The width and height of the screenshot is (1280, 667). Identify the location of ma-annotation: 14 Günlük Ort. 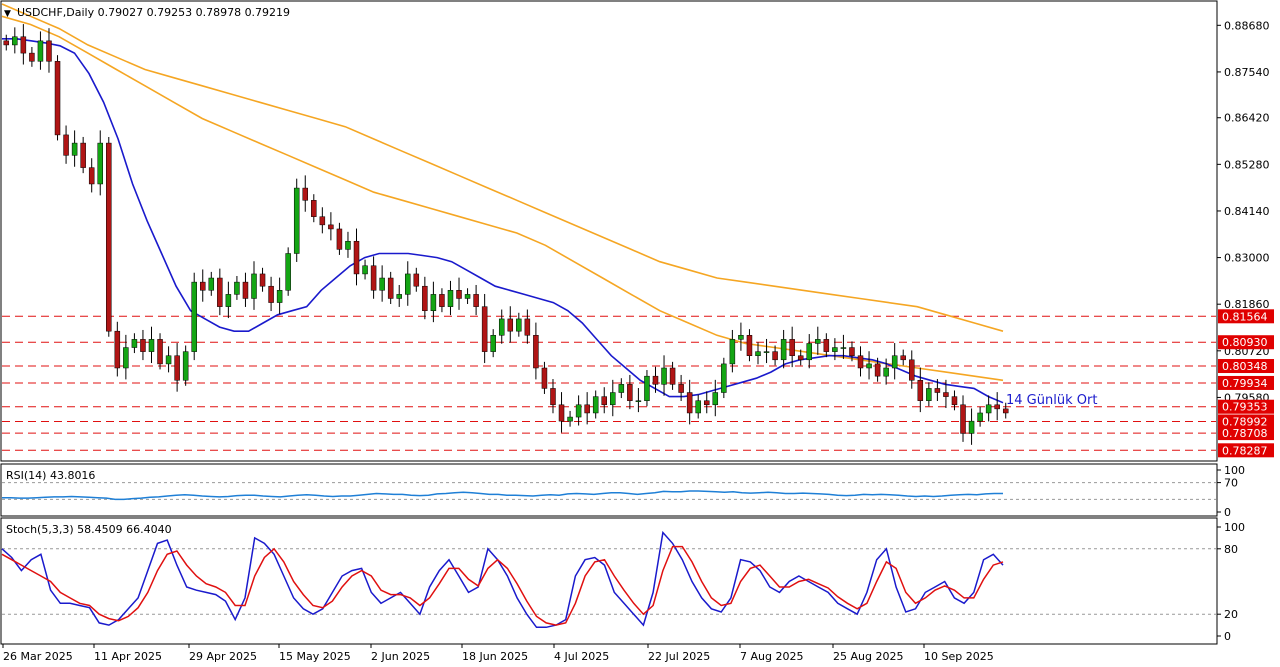
(1051, 400).